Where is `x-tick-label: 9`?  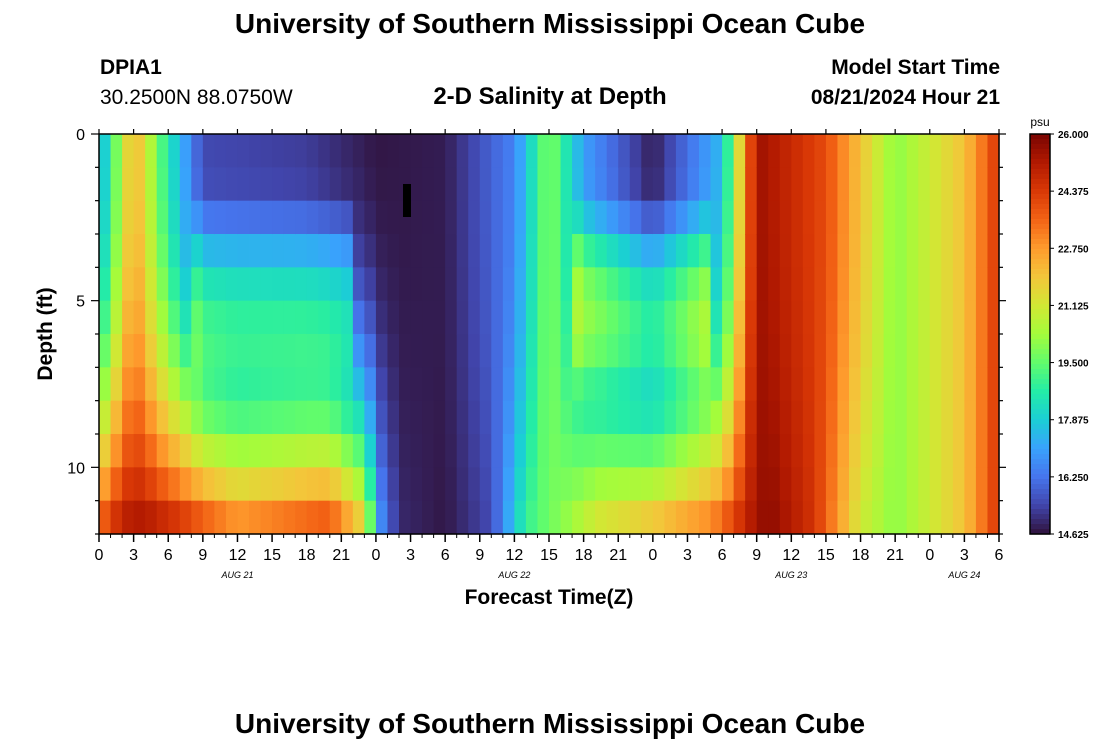 x-tick-label: 9 is located at coordinates (479, 555).